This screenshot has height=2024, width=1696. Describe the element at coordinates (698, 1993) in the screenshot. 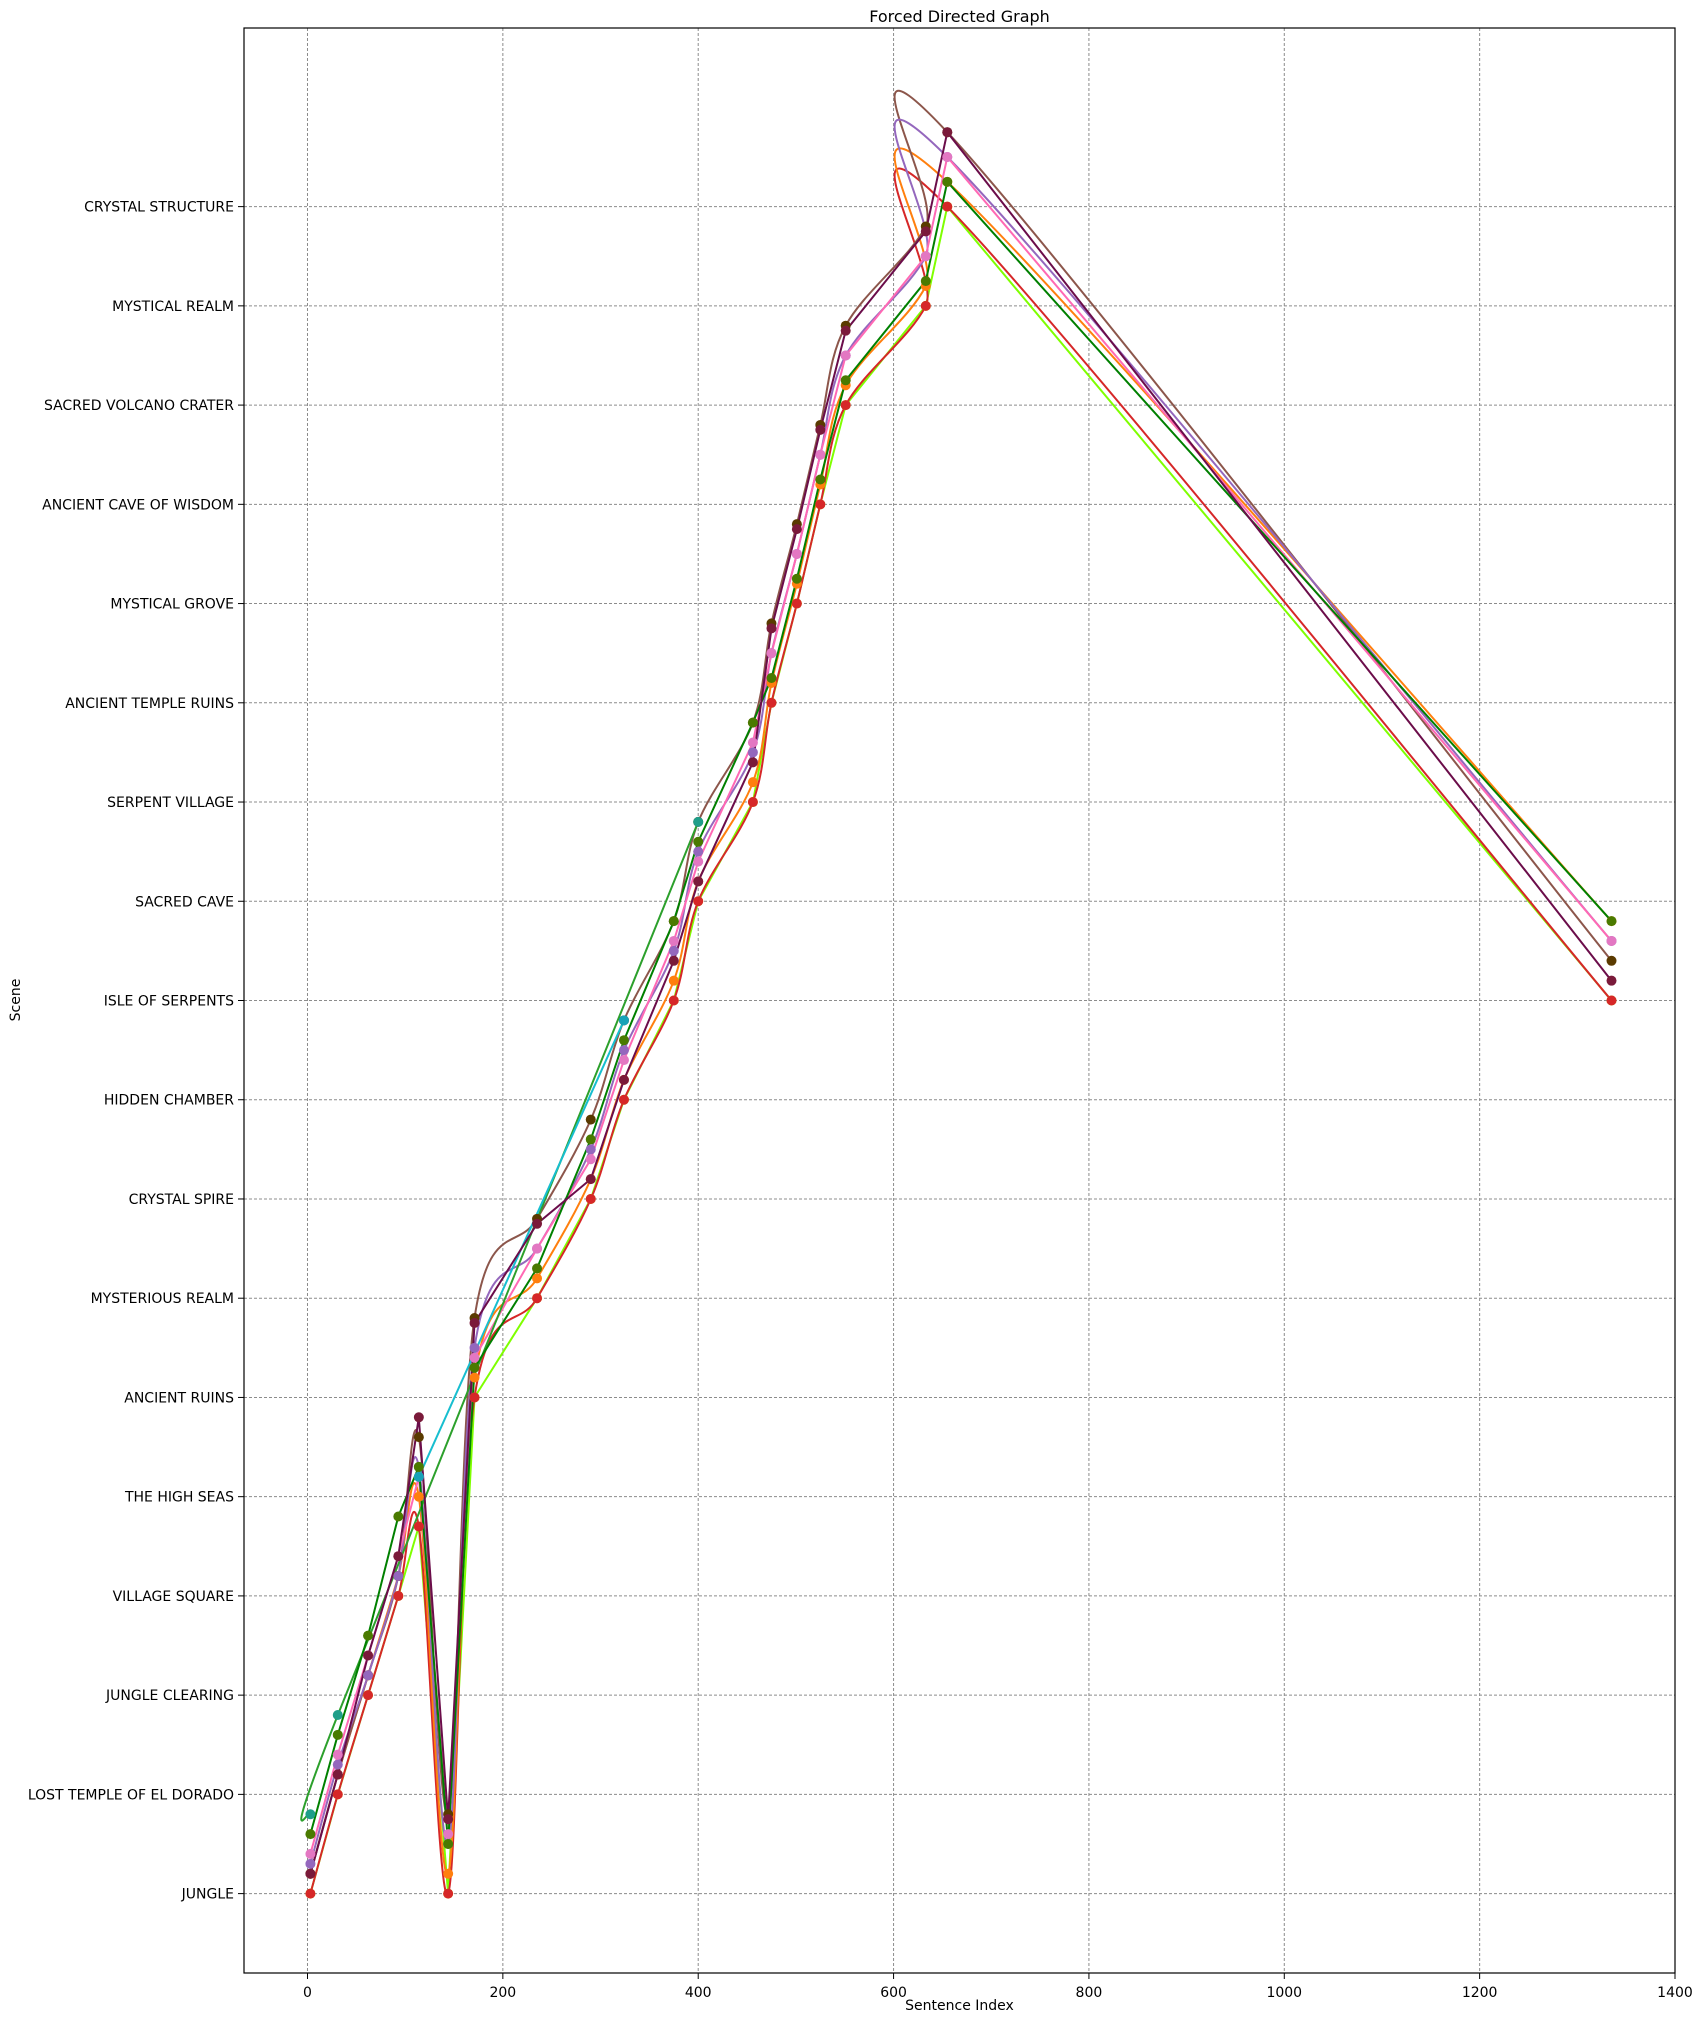

I see `x-tick-label: 400` at that location.